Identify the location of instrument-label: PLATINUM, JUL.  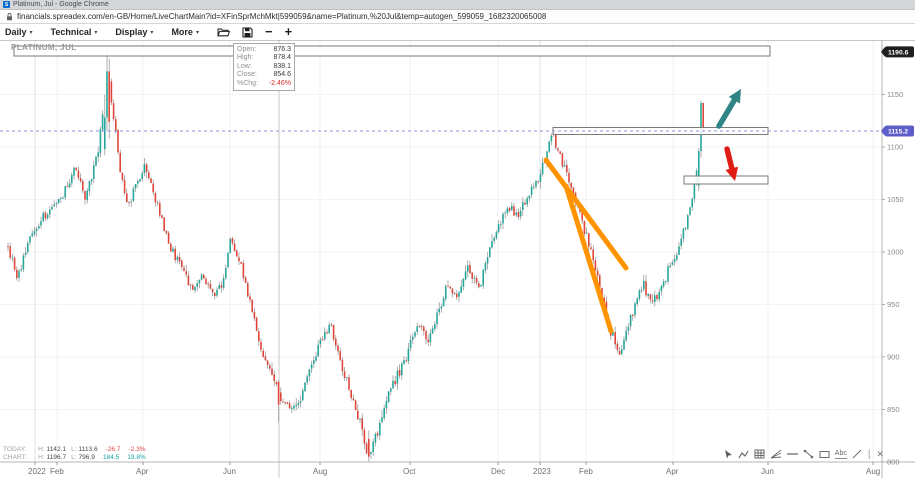
(44, 47).